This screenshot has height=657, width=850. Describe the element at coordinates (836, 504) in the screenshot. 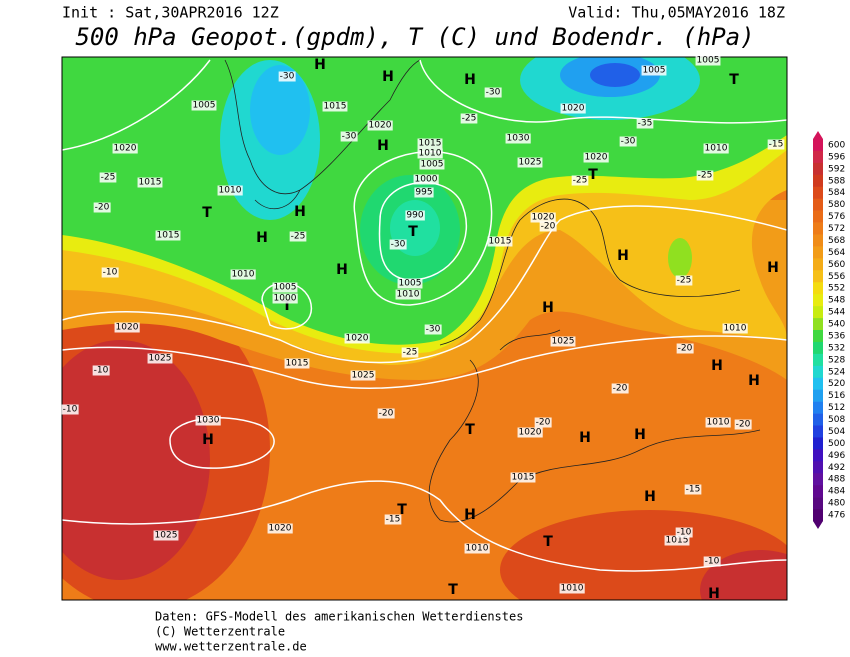

I see `colorbar-label: 480` at that location.